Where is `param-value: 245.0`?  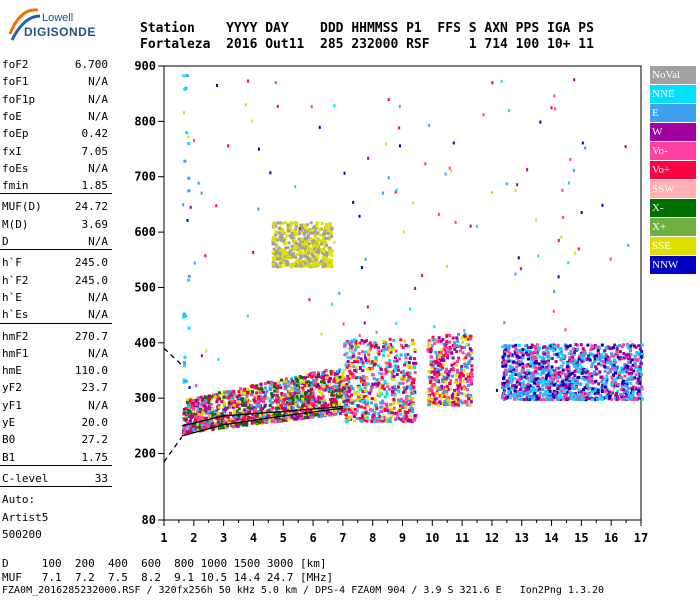
param-value: 245.0 is located at coordinates (91, 280).